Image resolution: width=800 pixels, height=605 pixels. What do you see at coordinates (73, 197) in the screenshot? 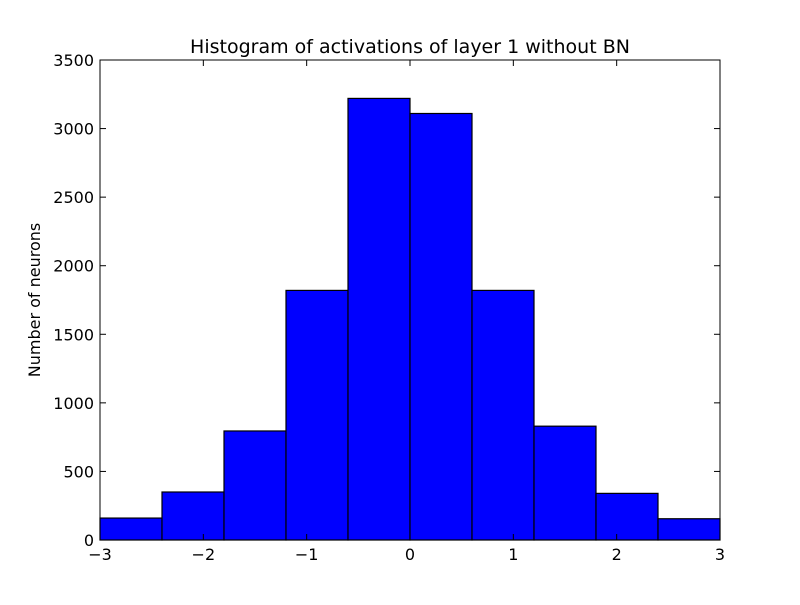
I see `y-tick-label: 2500` at bounding box center [73, 197].